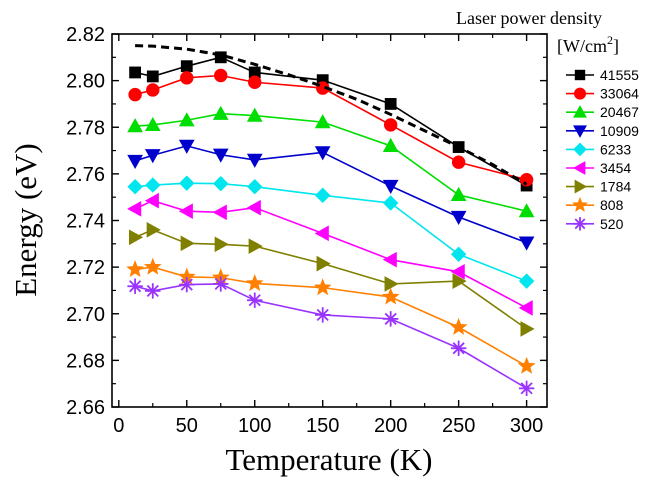 The width and height of the screenshot is (659, 481). I want to click on y-tick-label: 2.82, so click(85, 35).